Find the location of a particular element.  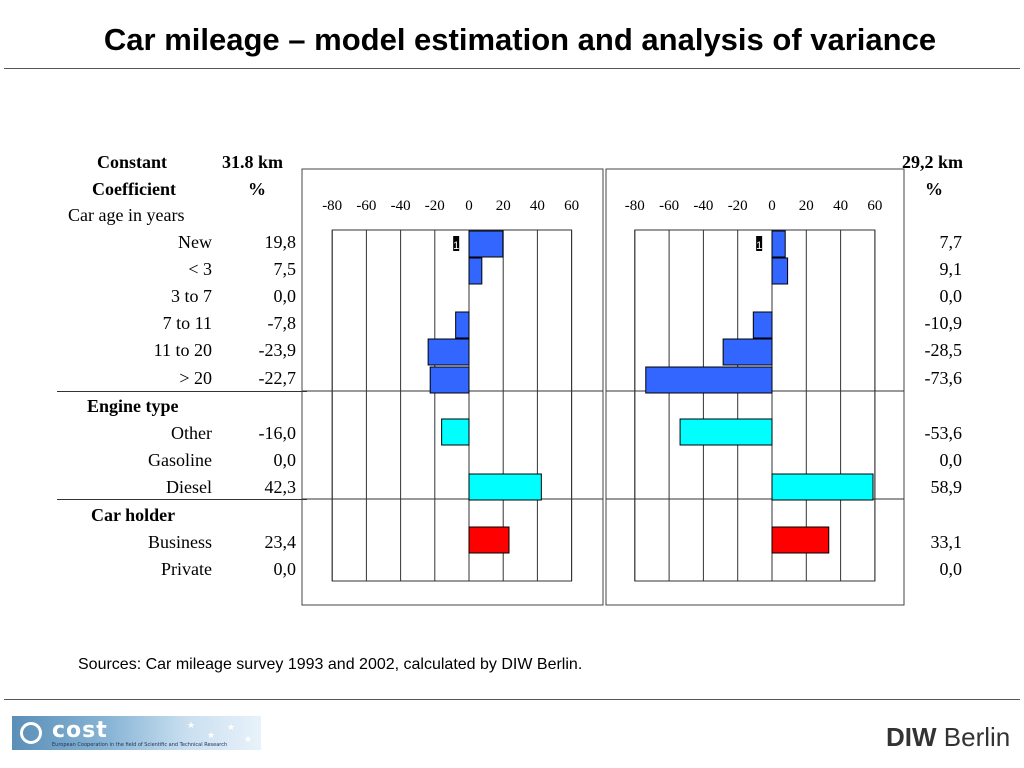

footer-divider is located at coordinates (512, 699).